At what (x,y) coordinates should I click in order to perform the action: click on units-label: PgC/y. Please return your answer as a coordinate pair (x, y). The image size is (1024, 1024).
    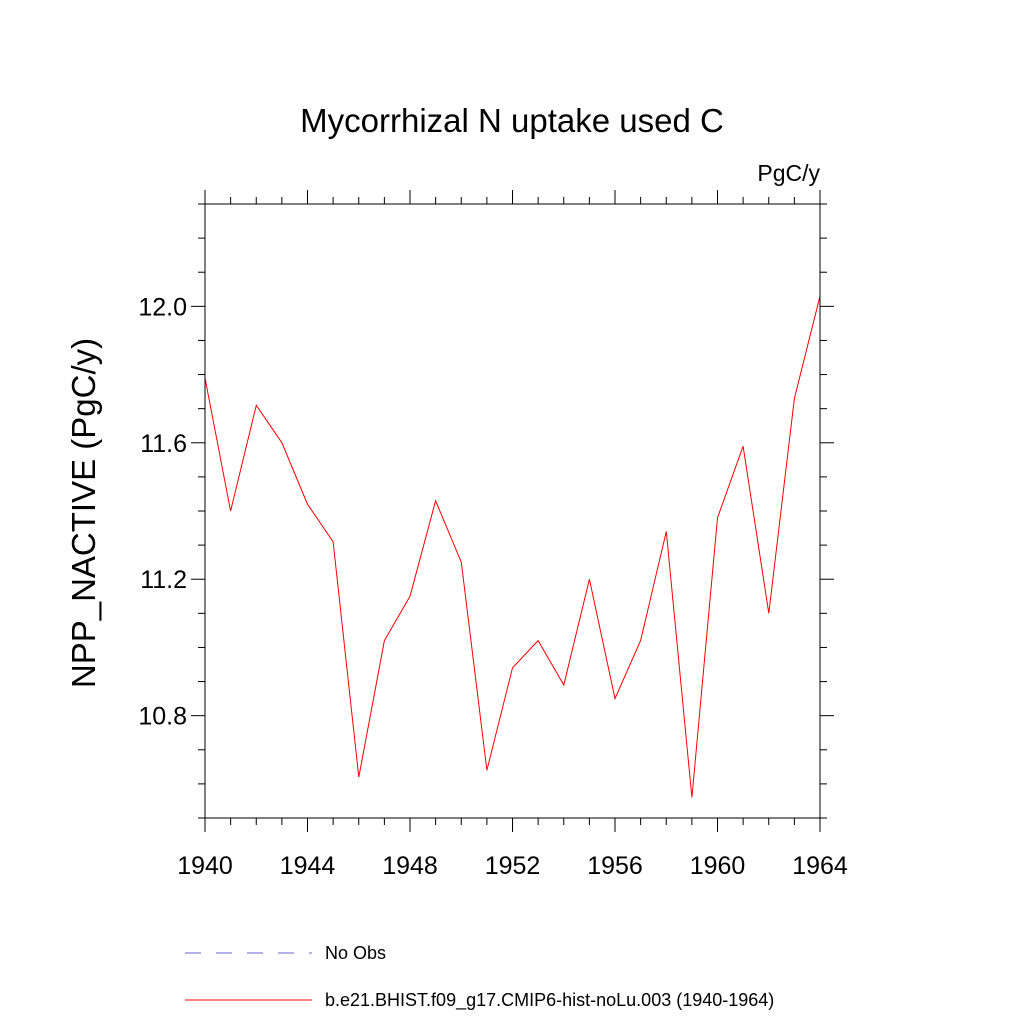
    Looking at the image, I should click on (788, 173).